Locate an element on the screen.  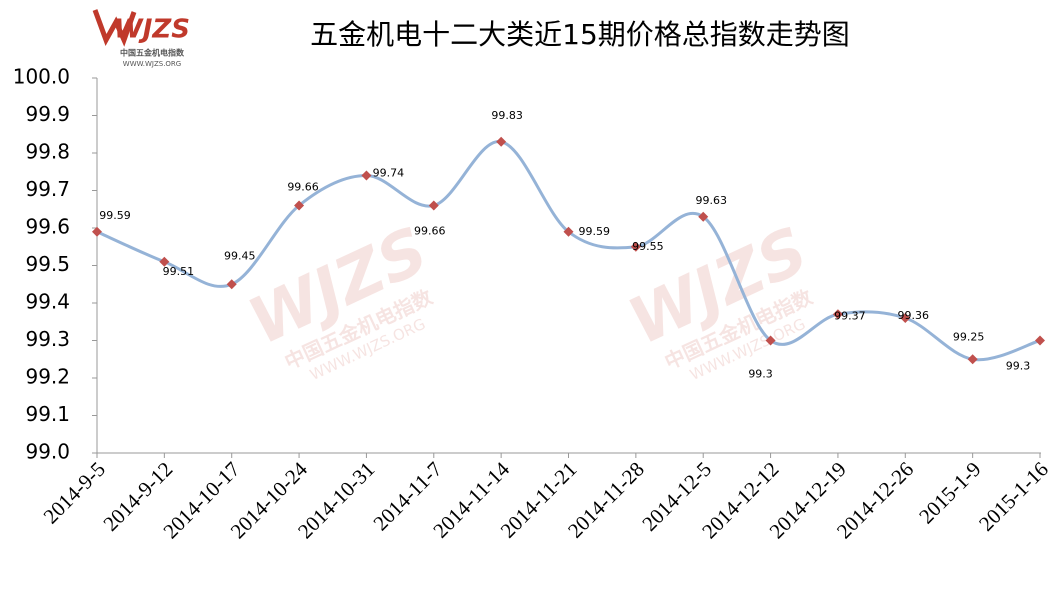
data-label: 99.36 is located at coordinates (914, 315).